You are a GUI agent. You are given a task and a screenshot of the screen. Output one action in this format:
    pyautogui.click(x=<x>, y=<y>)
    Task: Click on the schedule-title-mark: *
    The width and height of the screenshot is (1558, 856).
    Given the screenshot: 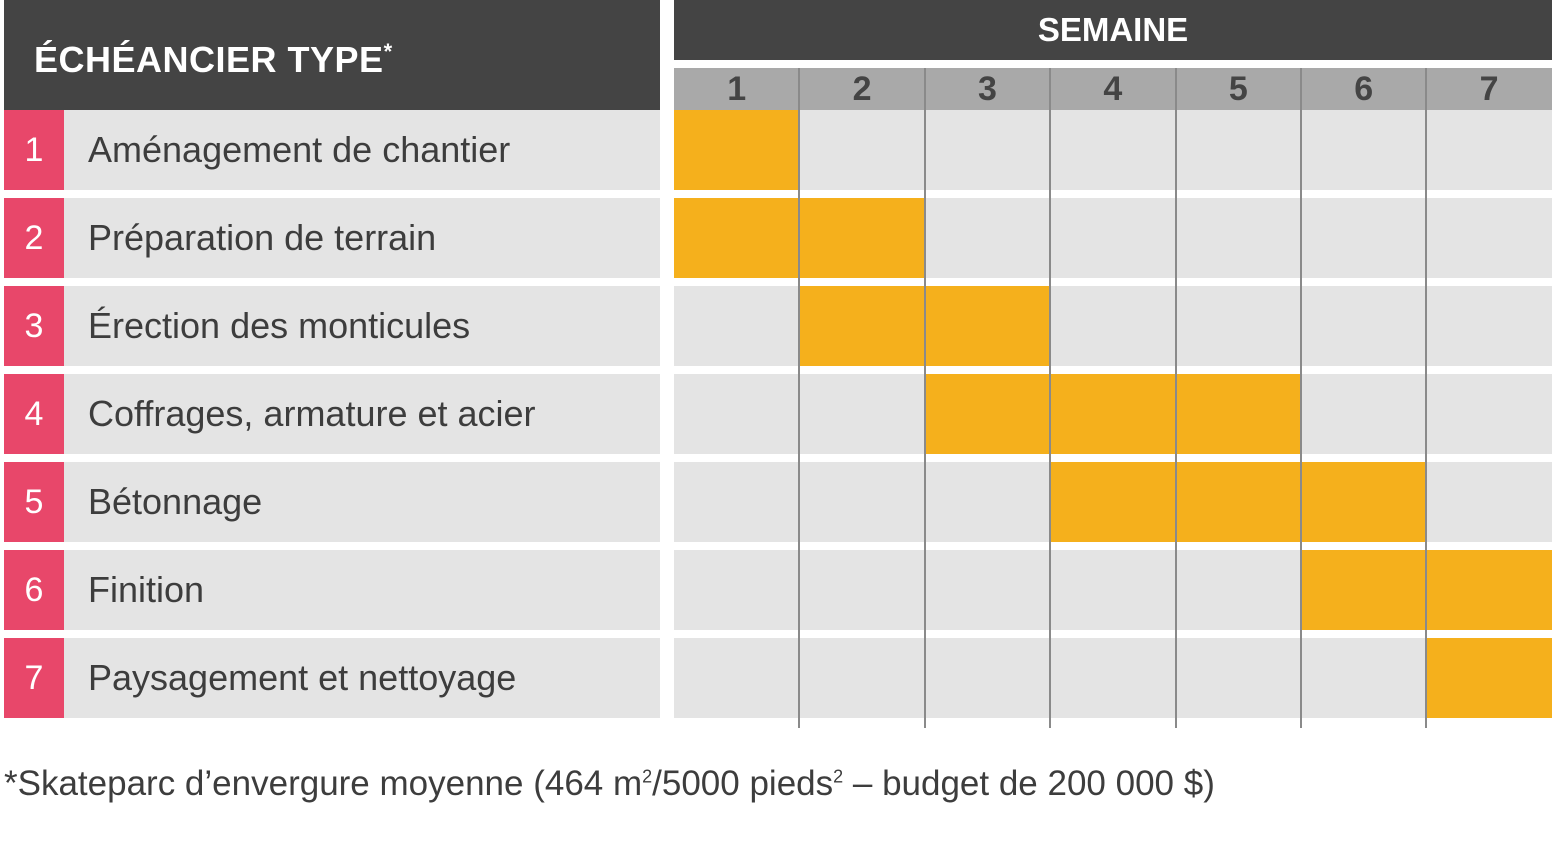 What is the action you would take?
    pyautogui.click(x=388, y=51)
    